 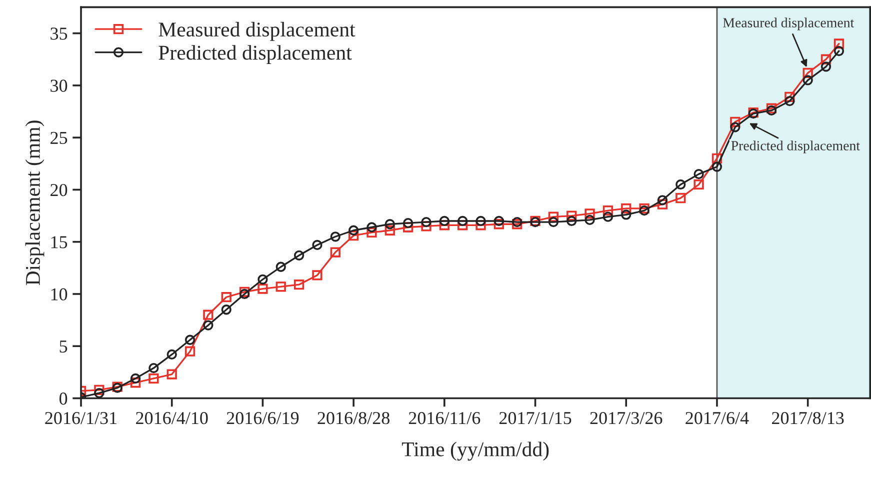 I want to click on x-tick-label: 2016/1/31, so click(x=81, y=418).